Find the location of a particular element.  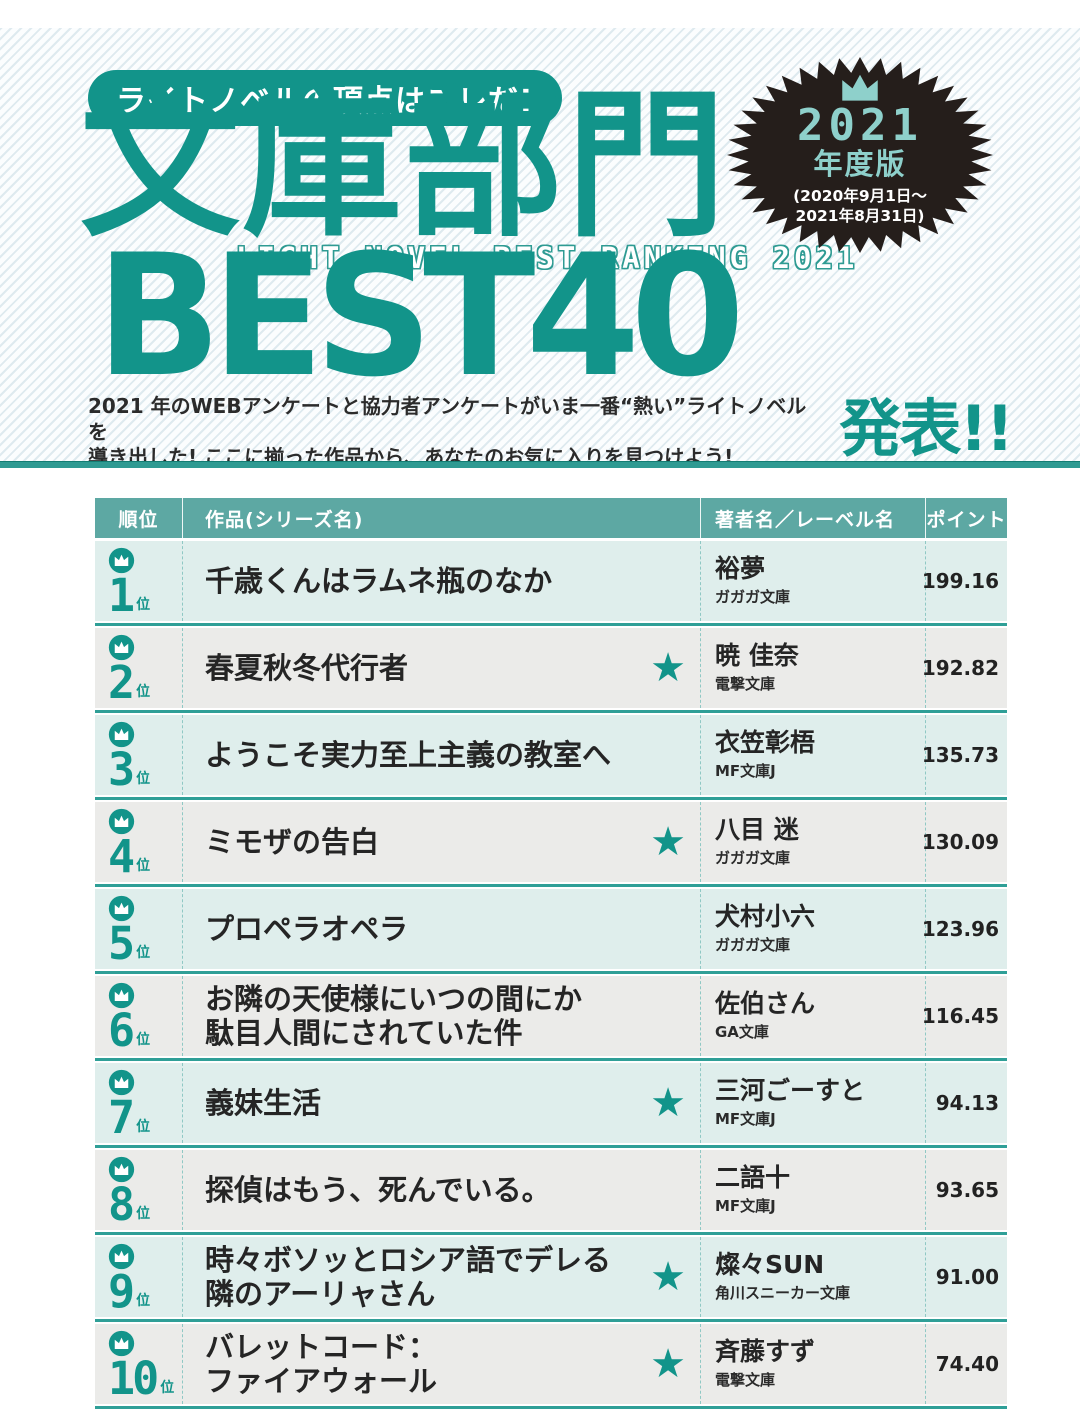

rank-number: 2 is located at coordinates (121, 682).